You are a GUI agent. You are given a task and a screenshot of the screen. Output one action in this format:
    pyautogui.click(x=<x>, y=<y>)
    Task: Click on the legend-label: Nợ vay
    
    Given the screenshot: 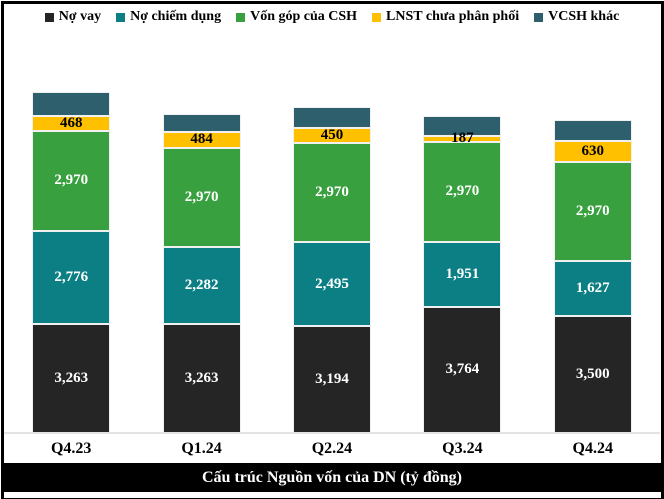 What is the action you would take?
    pyautogui.click(x=80, y=16)
    